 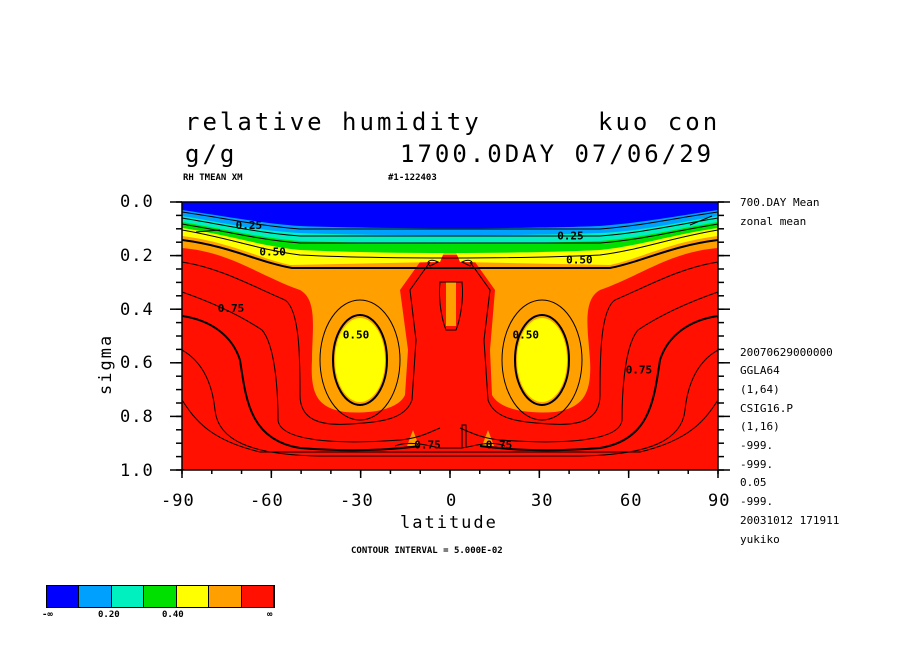 What do you see at coordinates (360, 360) in the screenshot?
I see `fill-yellow-core-left` at bounding box center [360, 360].